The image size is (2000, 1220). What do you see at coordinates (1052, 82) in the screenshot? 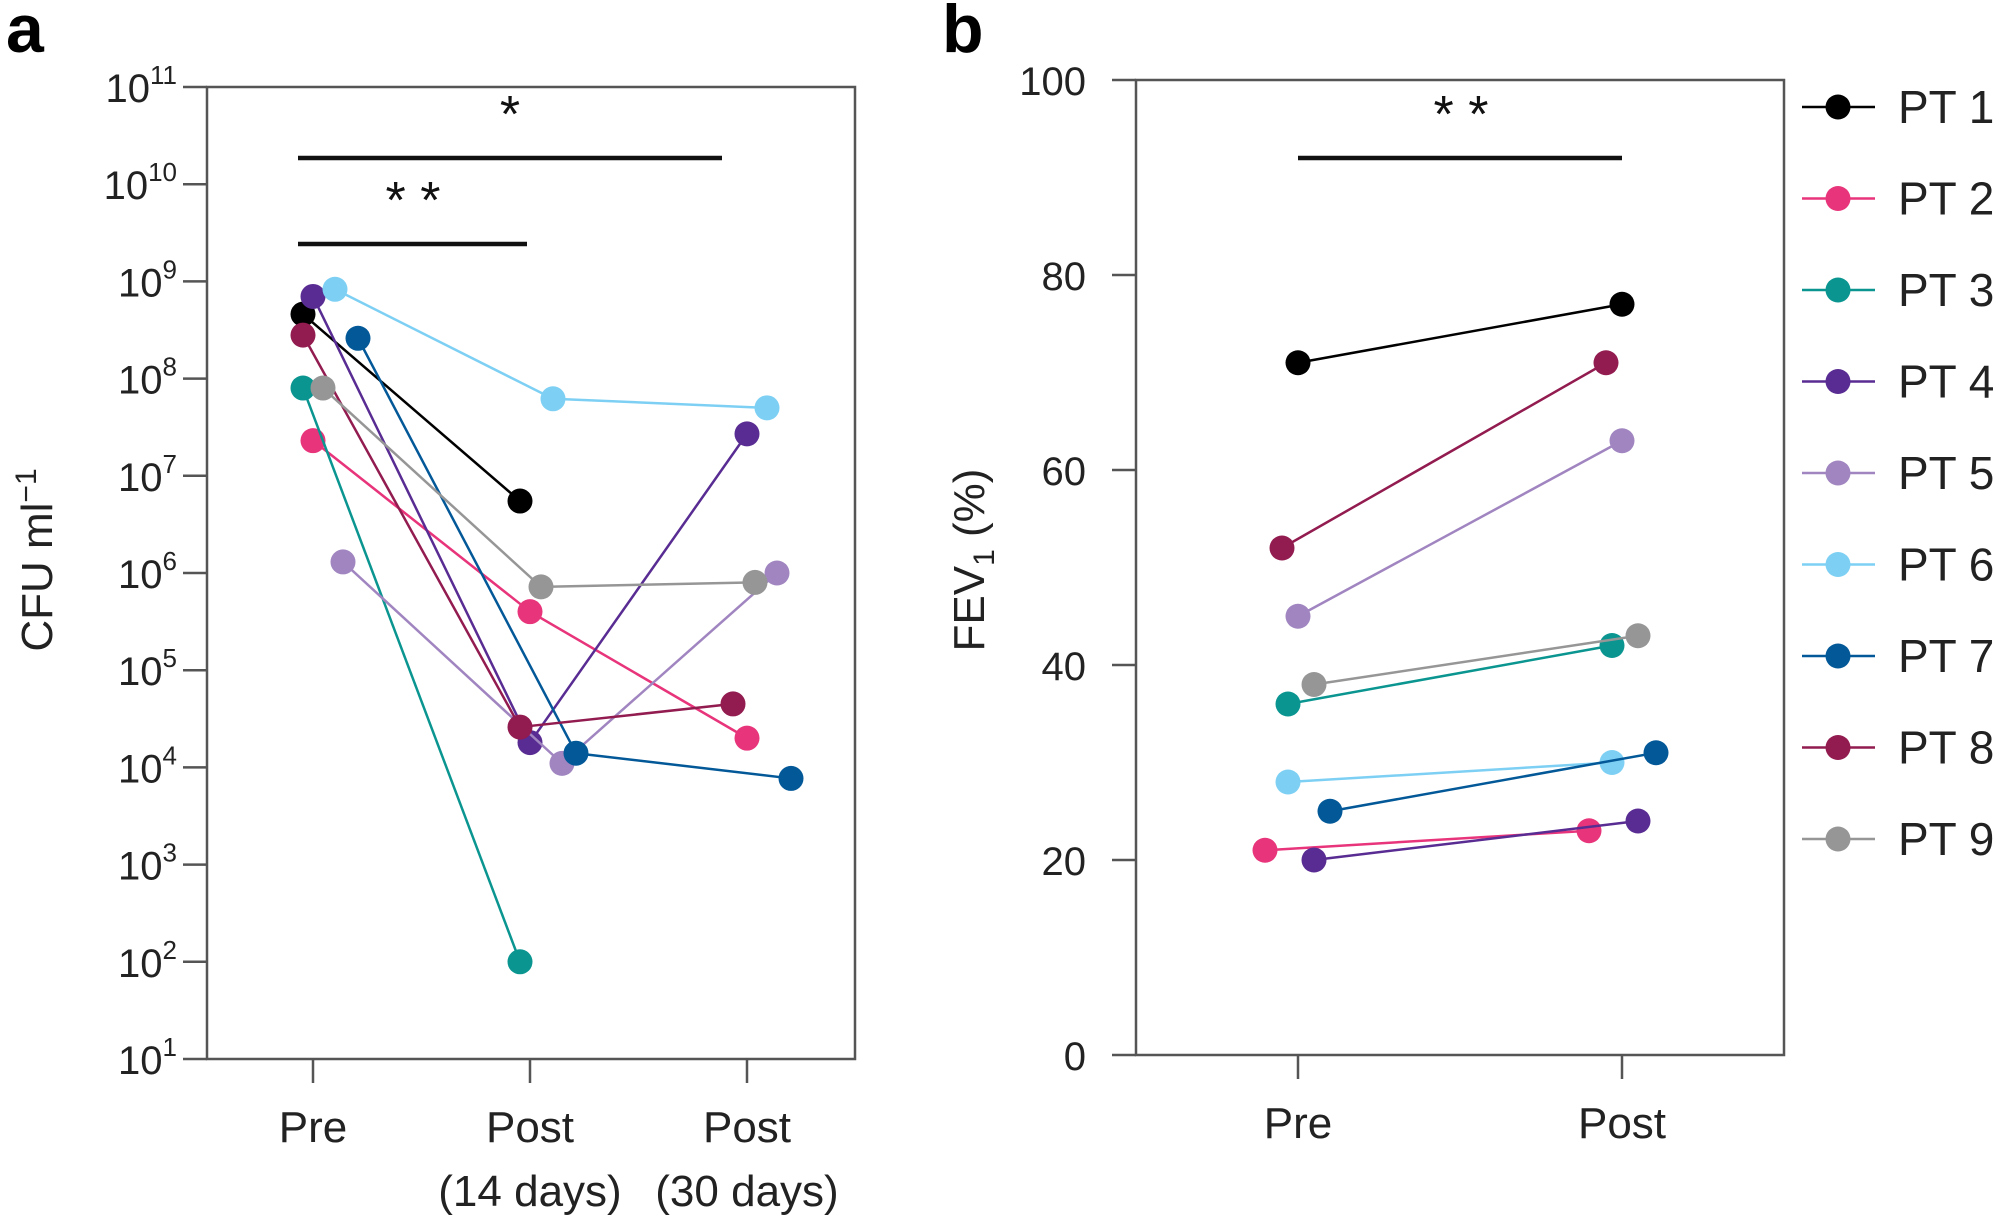
I see `panel-b-y-tick-label: 100` at bounding box center [1052, 82].